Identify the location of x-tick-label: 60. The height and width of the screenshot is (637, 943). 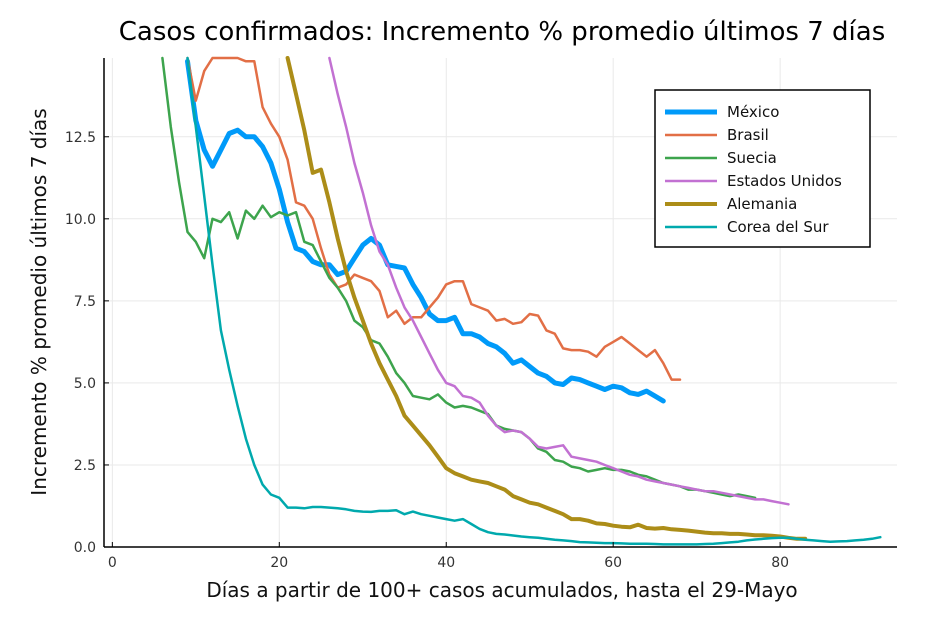
(613, 563).